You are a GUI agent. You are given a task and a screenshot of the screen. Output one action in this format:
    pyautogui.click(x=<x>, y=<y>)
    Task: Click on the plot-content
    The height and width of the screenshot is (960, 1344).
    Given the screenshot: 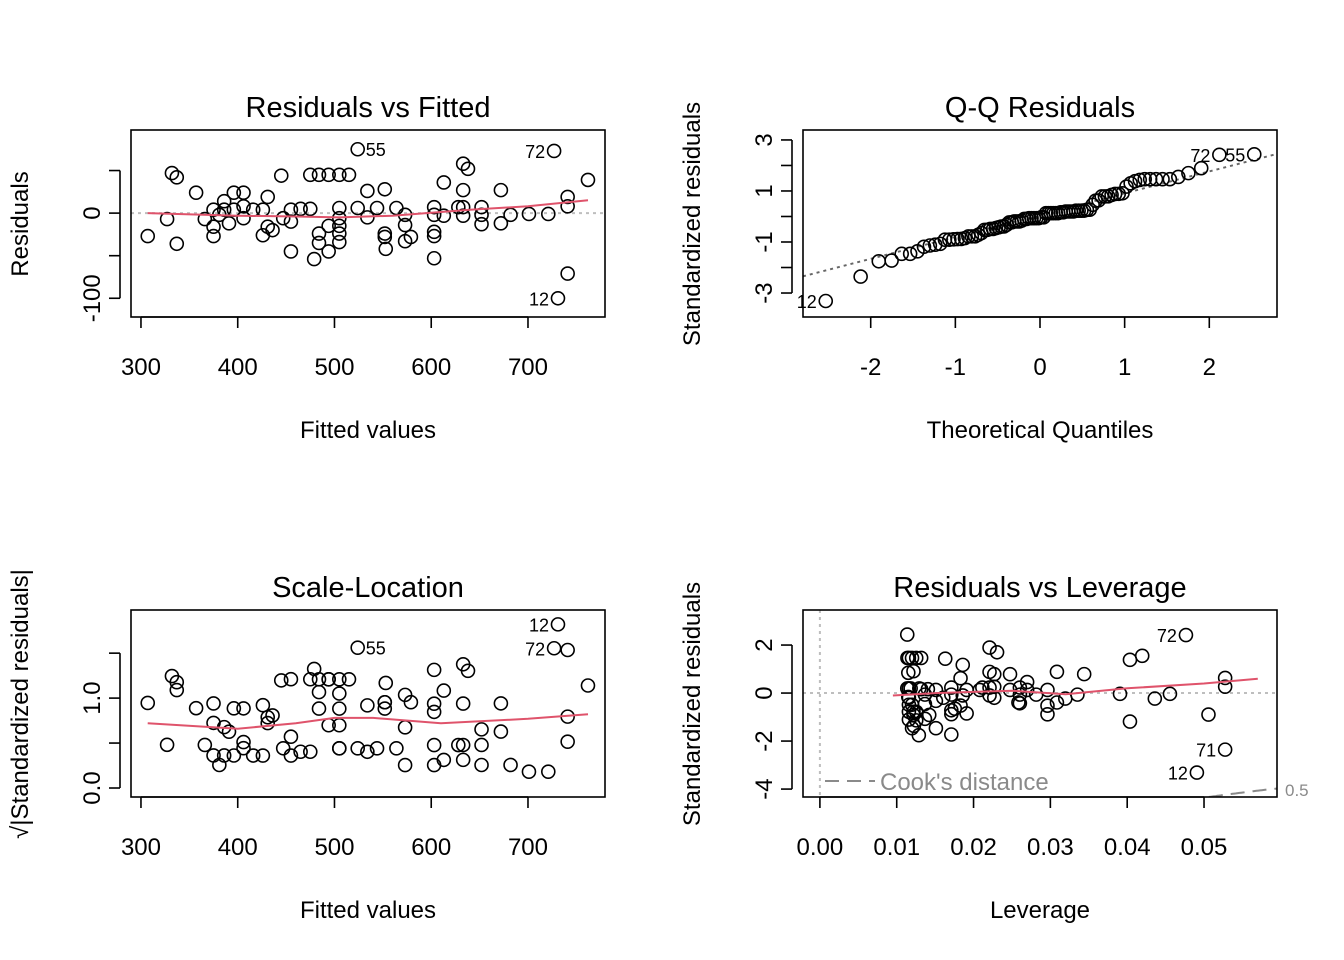 What is the action you would take?
    pyautogui.click(x=368, y=223)
    